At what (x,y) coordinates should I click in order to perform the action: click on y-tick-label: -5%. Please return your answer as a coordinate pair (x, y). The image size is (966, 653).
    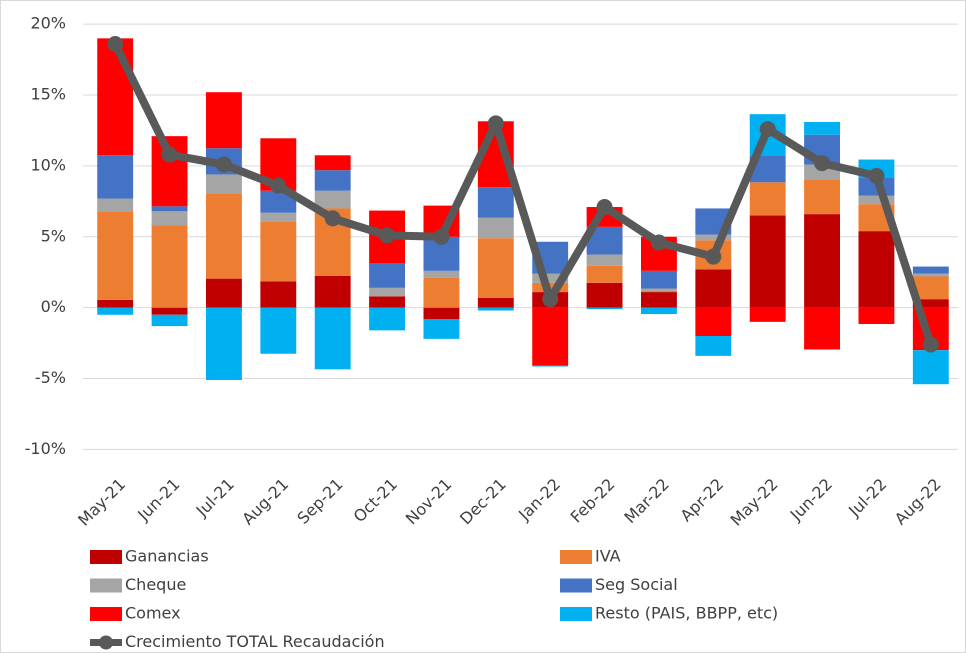
    Looking at the image, I should click on (50, 377).